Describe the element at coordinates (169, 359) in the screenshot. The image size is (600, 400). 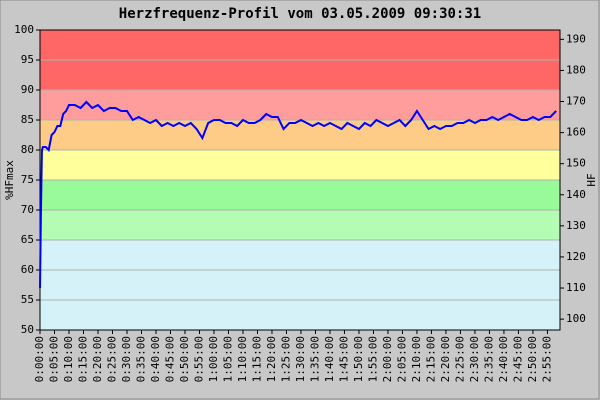
I see `x-tick-label: 0:45:00` at that location.